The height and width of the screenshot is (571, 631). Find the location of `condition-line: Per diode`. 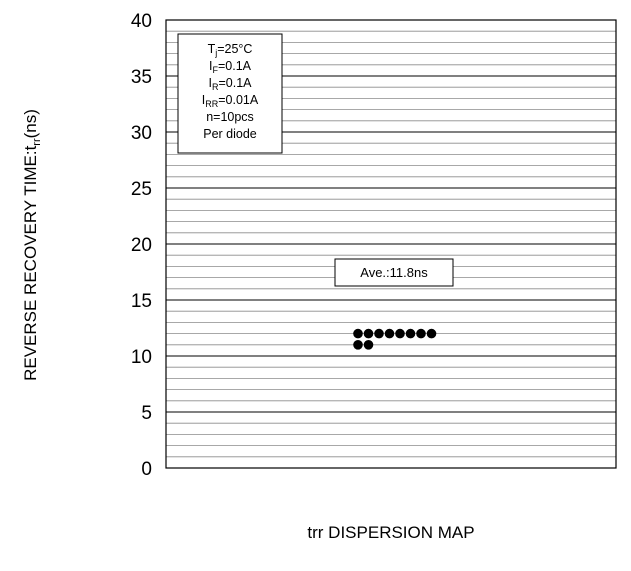

condition-line: Per diode is located at coordinates (230, 134).